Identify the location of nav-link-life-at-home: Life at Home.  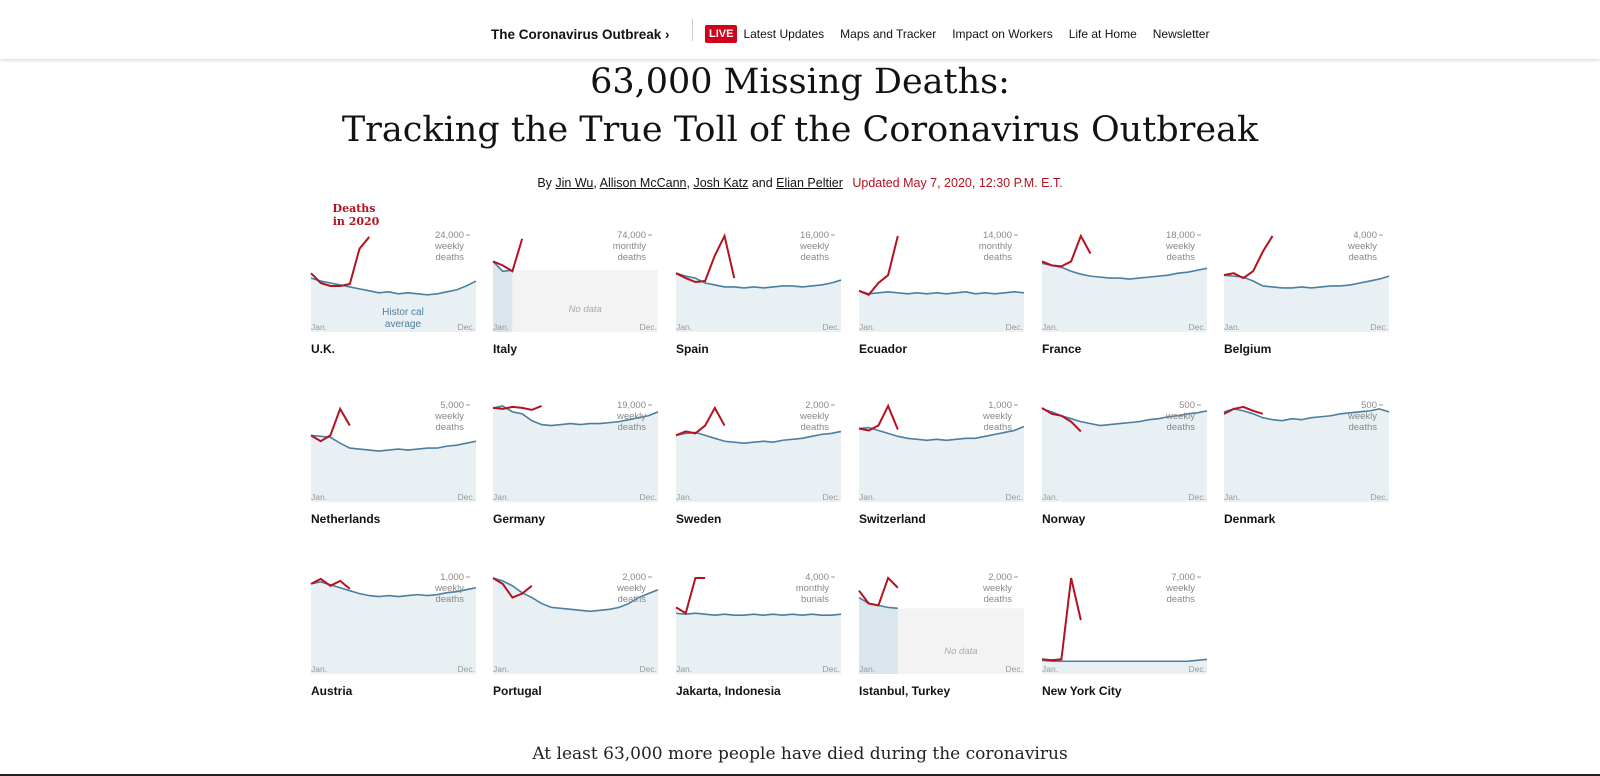
(1102, 34).